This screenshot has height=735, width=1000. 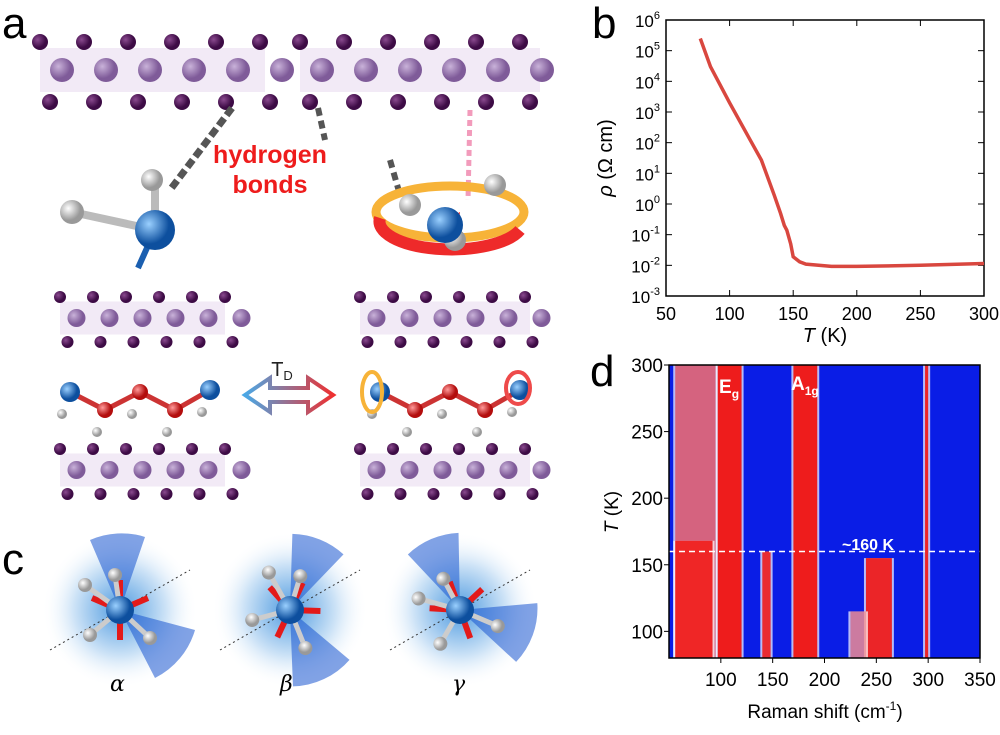 What do you see at coordinates (647, 81) in the screenshot?
I see `y-tick-label: 104` at bounding box center [647, 81].